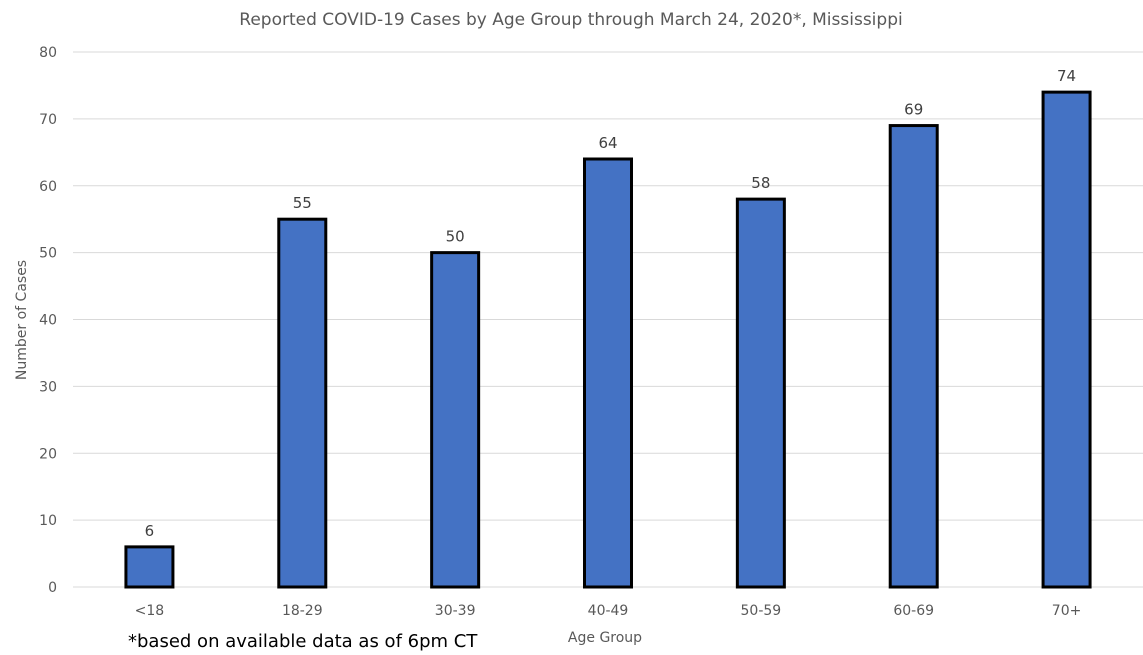 The image size is (1143, 655). Describe the element at coordinates (48, 187) in the screenshot. I see `y-tick-label: 60` at that location.